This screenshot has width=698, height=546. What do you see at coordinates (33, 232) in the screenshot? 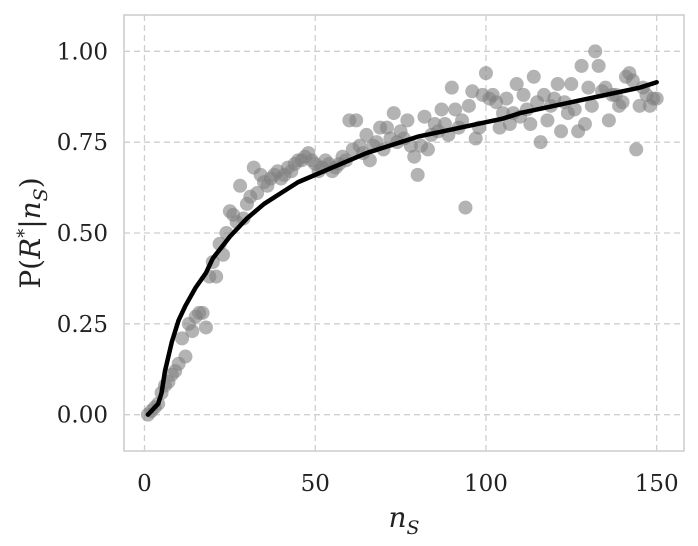
I see `y-axis-label: P(R*|nS)` at bounding box center [33, 232].